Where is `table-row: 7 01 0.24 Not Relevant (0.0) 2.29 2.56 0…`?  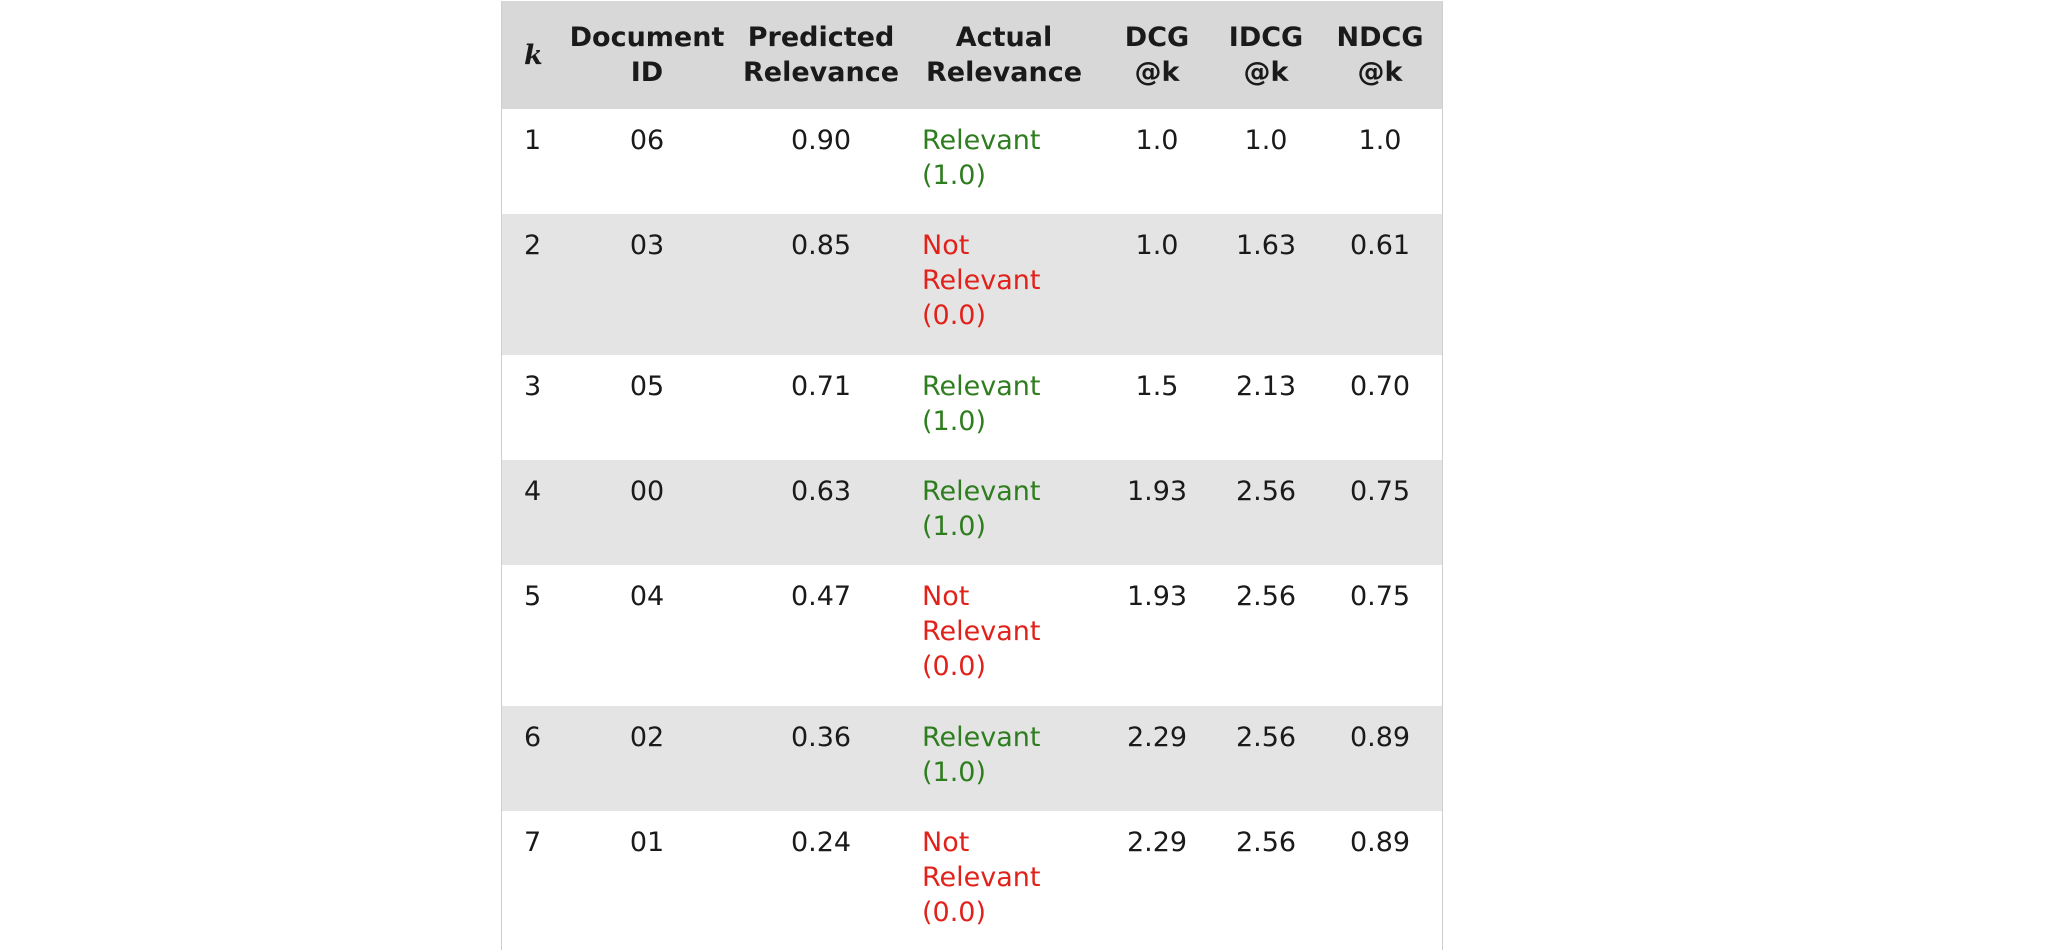
table-row: 7 01 0.24 Not Relevant (0.0) 2.29 2.56 0… is located at coordinates (972, 880).